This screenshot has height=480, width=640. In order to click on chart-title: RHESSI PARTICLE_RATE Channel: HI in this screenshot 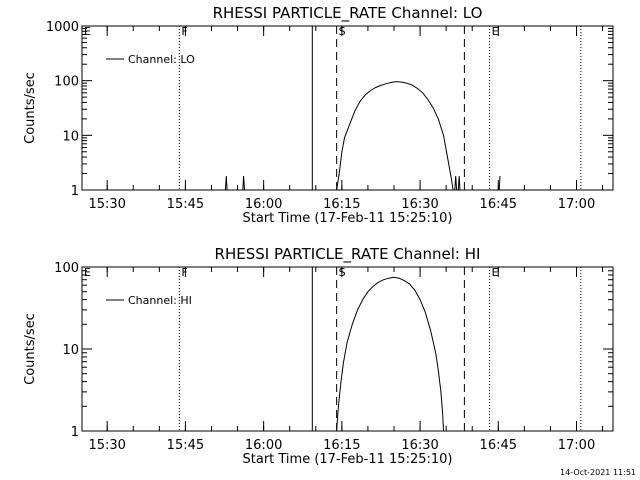, I will do `click(348, 254)`.